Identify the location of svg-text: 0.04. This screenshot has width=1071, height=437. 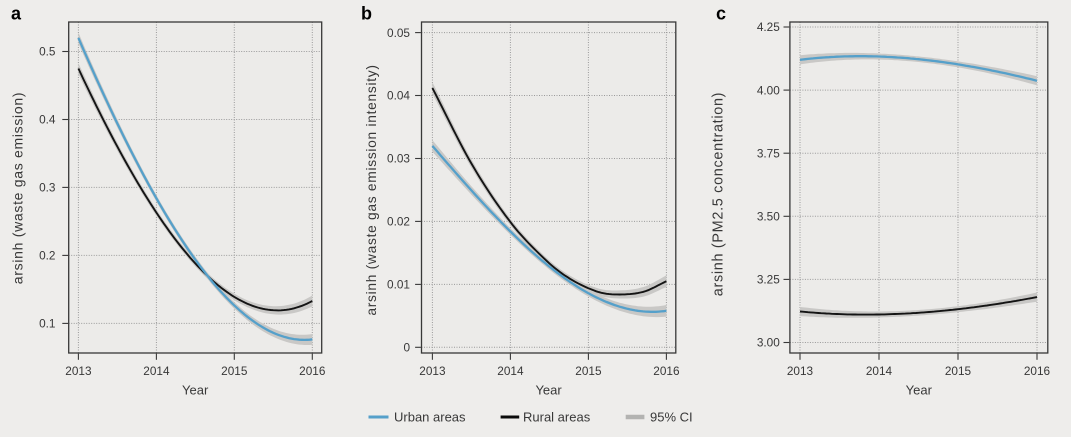
(398, 96).